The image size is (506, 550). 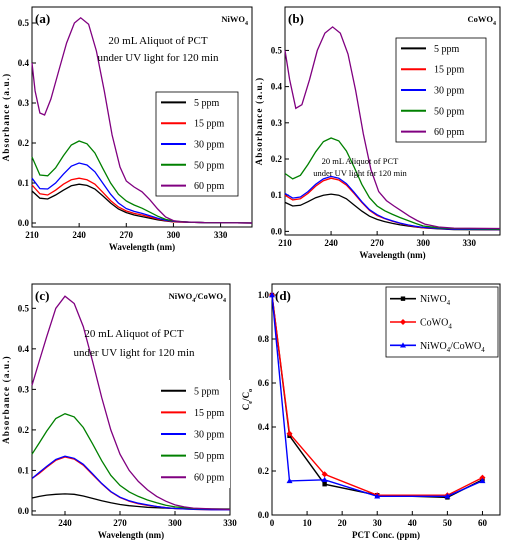 What do you see at coordinates (42, 295) in the screenshot?
I see `panel-label: (c)` at bounding box center [42, 295].